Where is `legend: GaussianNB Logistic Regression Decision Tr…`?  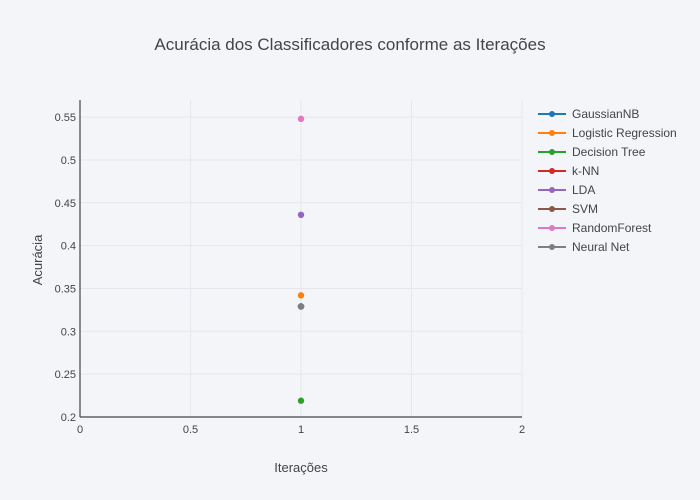 legend: GaussianNB Logistic Regression Decision Tr… is located at coordinates (607, 180).